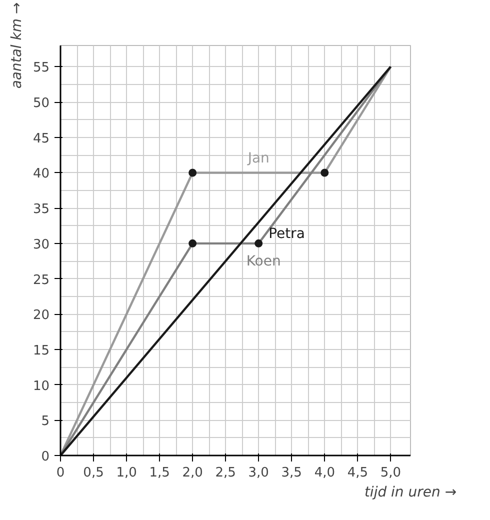 The width and height of the screenshot is (490, 520). What do you see at coordinates (324, 473) in the screenshot?
I see `x-tick-label: 4,0` at bounding box center [324, 473].